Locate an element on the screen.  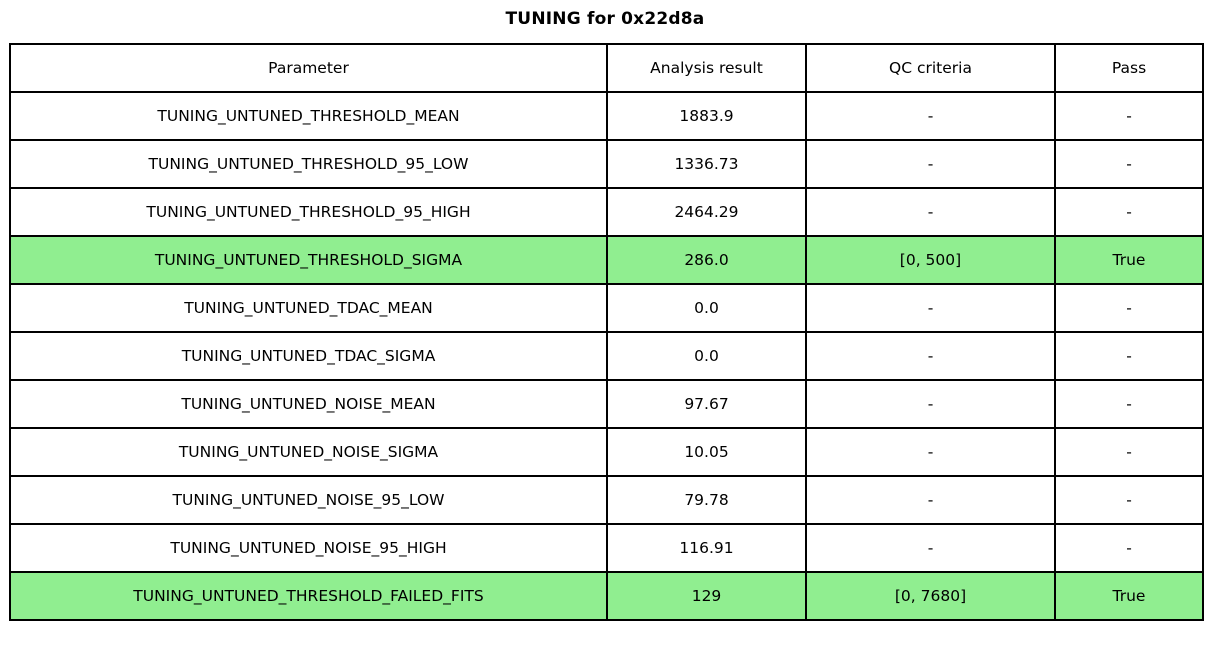
table-row: TUNING_UNTUNED_NOISE_95_LOW 79.78- - is located at coordinates (606, 500).